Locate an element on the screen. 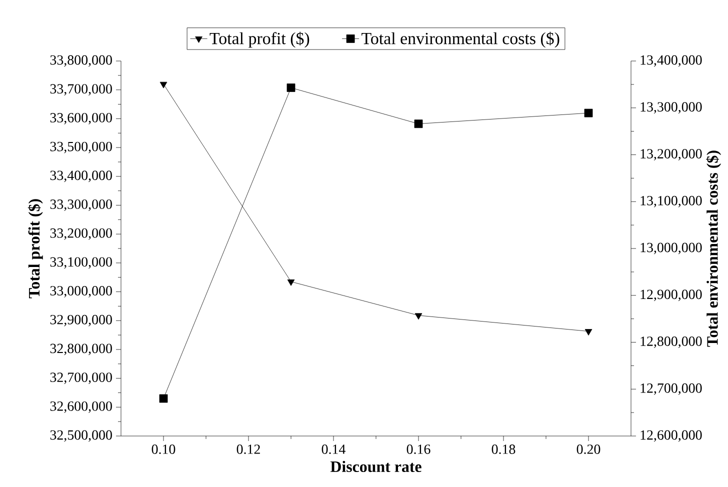 Image resolution: width=728 pixels, height=487 pixels. y2-tick-label: 12,800,000 is located at coordinates (671, 342).